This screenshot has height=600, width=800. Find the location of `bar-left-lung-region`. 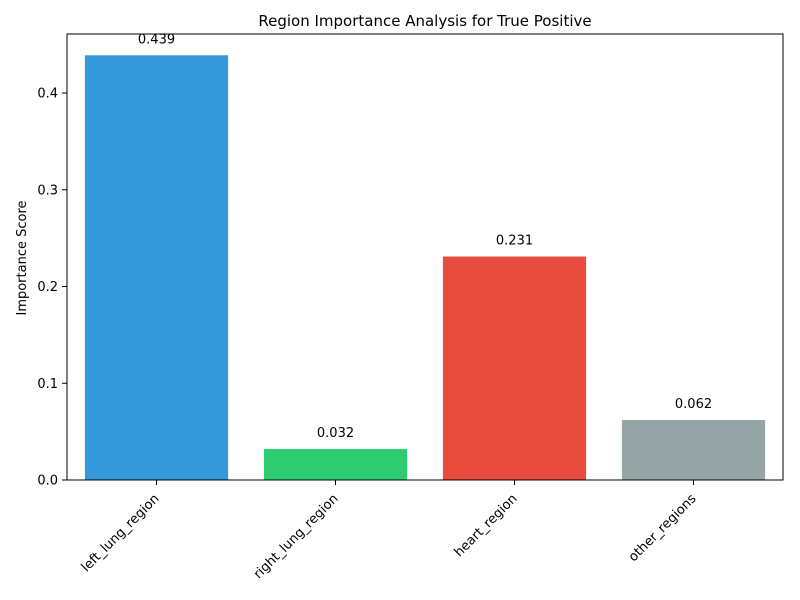

bar-left-lung-region is located at coordinates (156, 267).